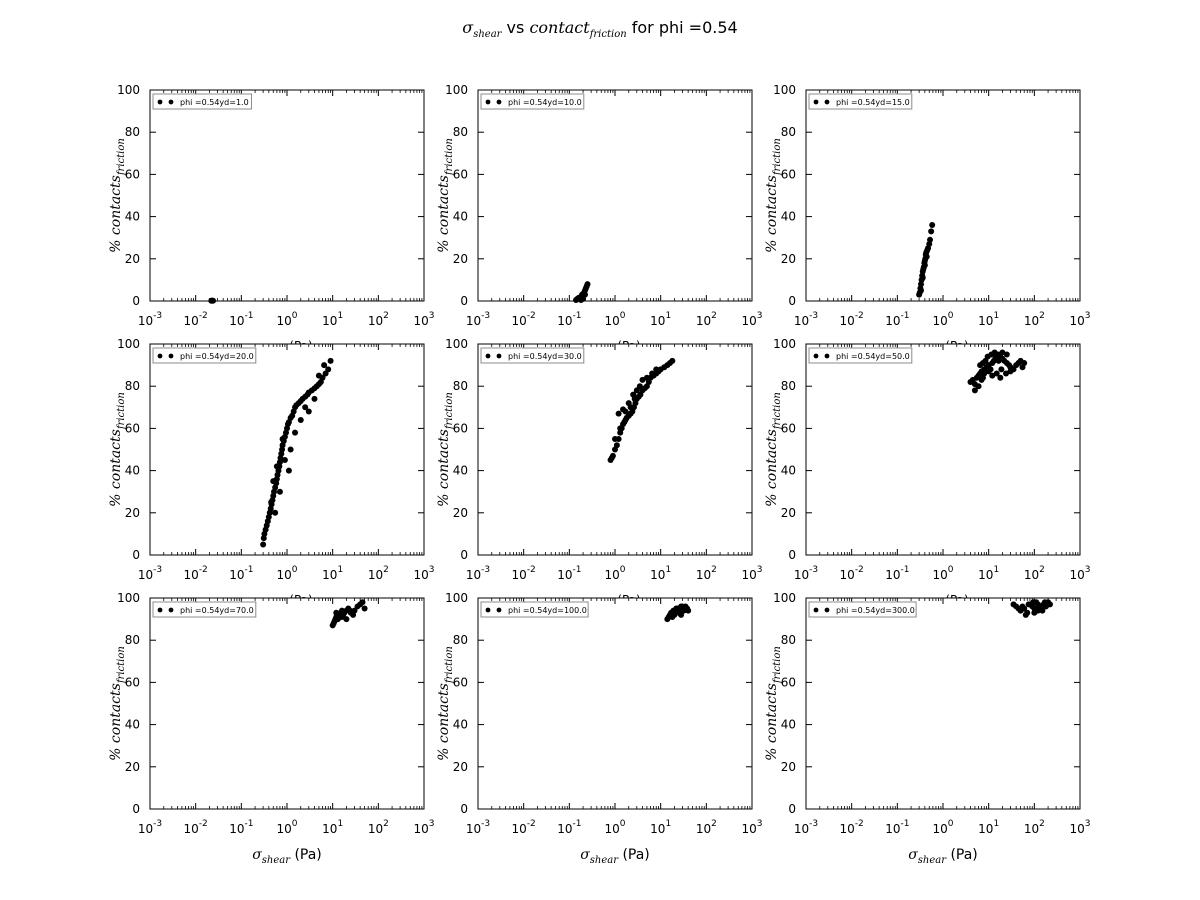  I want to click on y-axis-label: % contactsfriction, so click(117, 703).